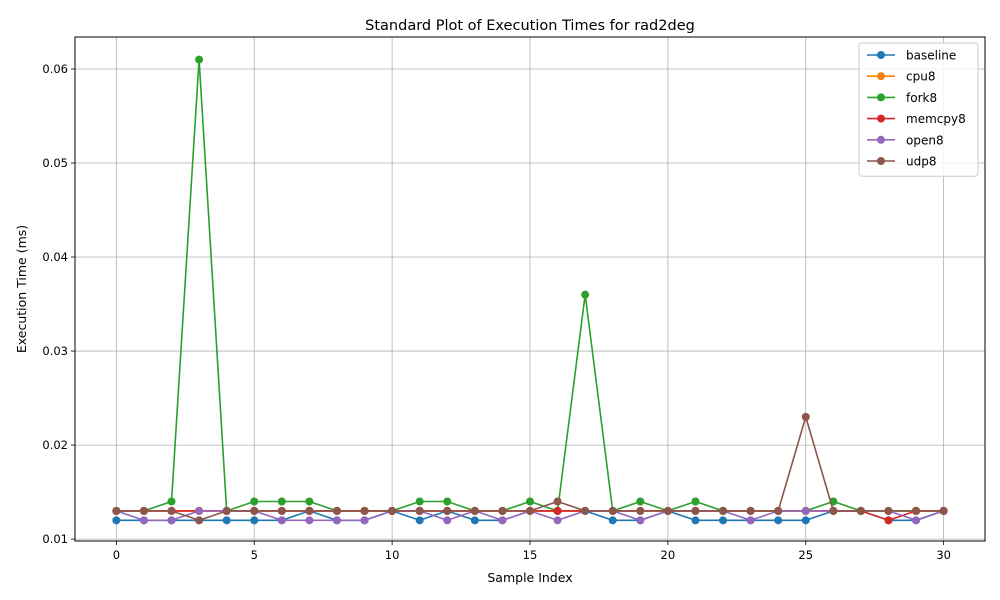  What do you see at coordinates (55, 351) in the screenshot?
I see `y-tick-label: 0.03` at bounding box center [55, 351].